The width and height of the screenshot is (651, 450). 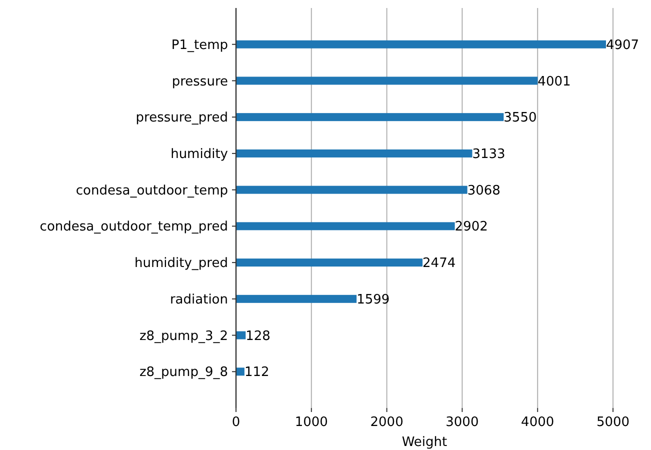 What do you see at coordinates (489, 154) in the screenshot?
I see `data-label: 3133` at bounding box center [489, 154].